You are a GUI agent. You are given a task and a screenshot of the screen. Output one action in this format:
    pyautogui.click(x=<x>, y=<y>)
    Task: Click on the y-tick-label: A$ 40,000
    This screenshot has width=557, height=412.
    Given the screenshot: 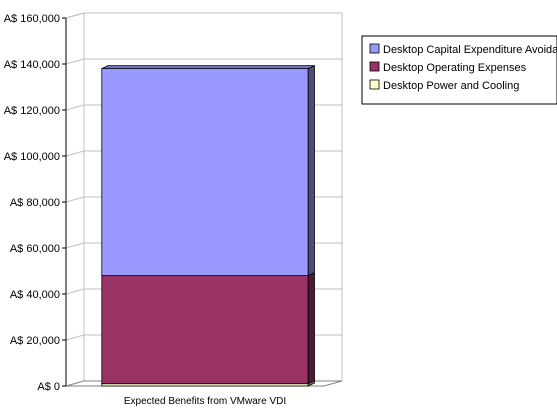 What is the action you would take?
    pyautogui.click(x=35, y=295)
    